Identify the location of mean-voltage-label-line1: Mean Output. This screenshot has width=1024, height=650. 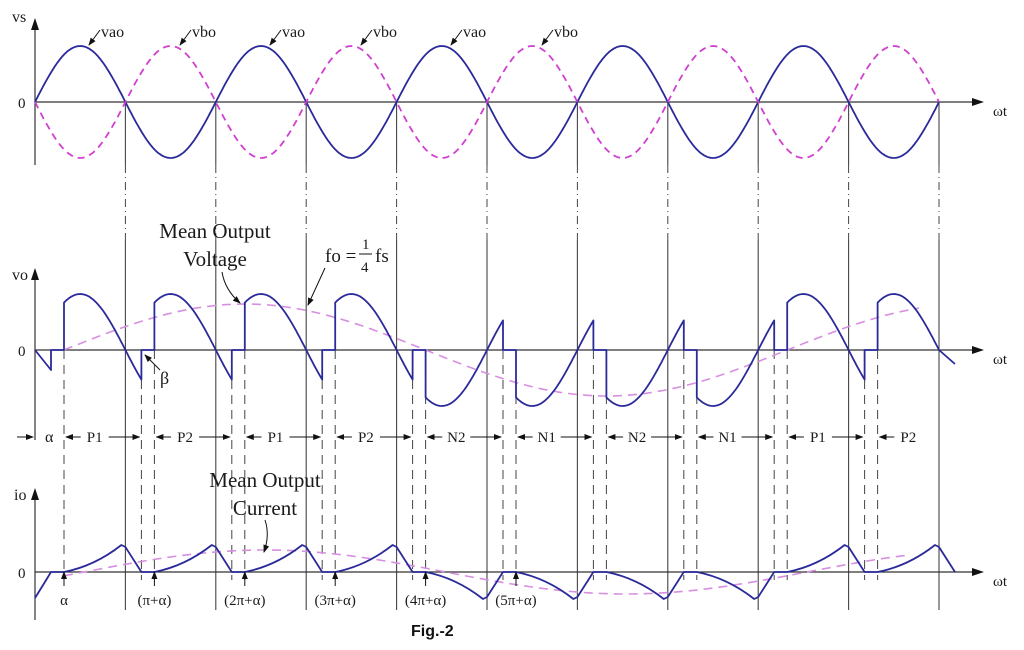
(215, 231).